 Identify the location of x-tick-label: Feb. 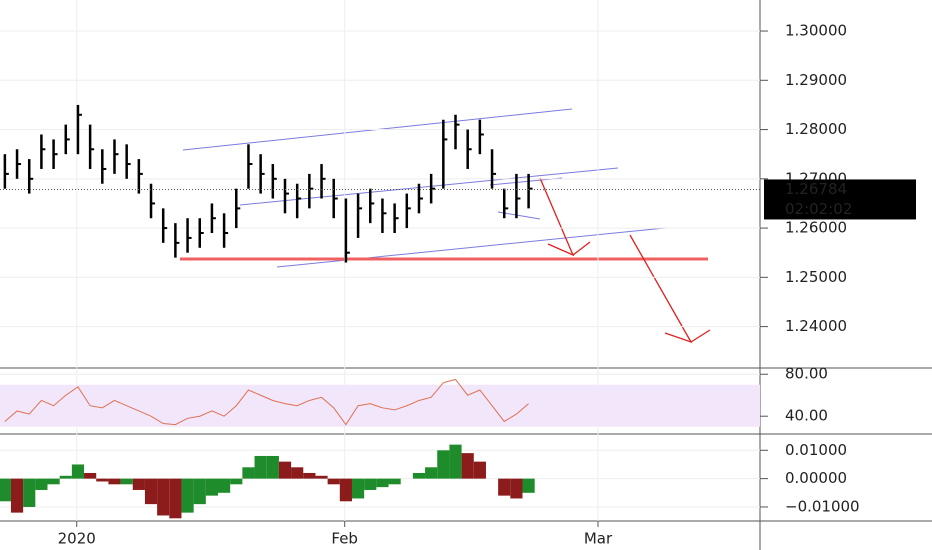
(344, 539).